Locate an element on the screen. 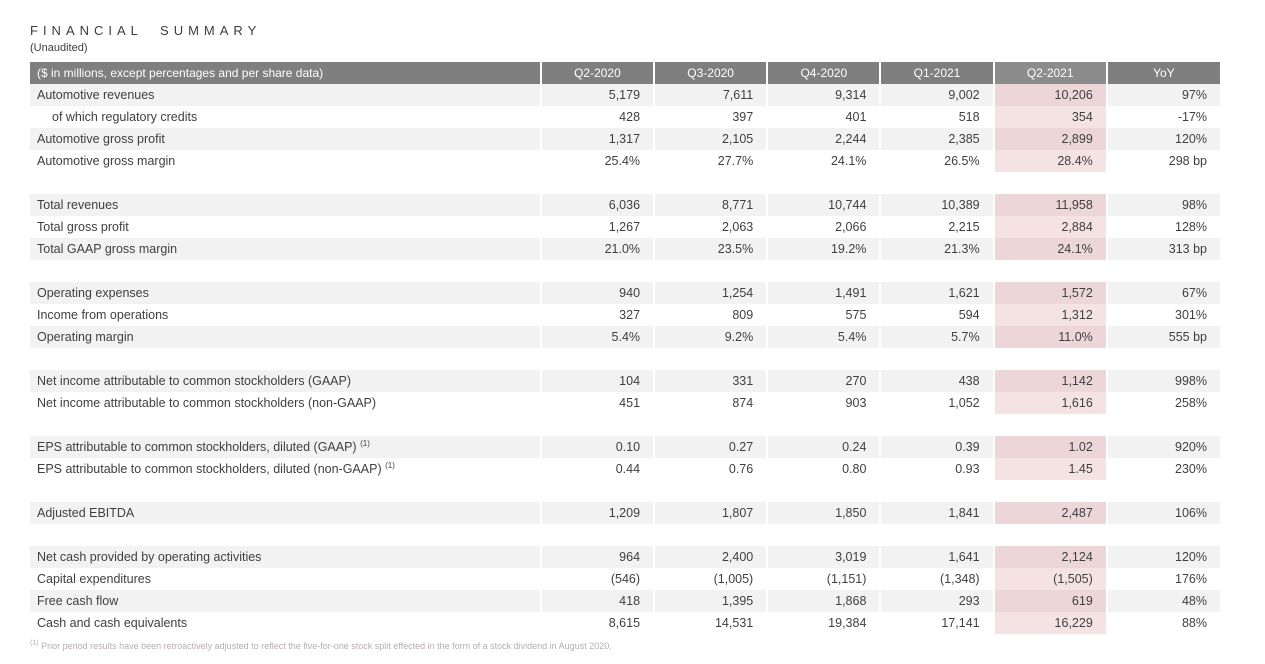 The image size is (1265, 664). value-cell: 1,267 is located at coordinates (597, 226).